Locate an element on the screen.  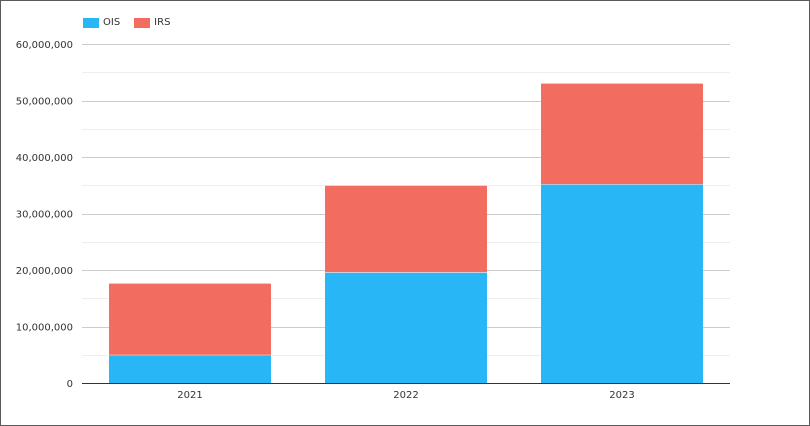
x-tick-label: 2022 is located at coordinates (405, 395).